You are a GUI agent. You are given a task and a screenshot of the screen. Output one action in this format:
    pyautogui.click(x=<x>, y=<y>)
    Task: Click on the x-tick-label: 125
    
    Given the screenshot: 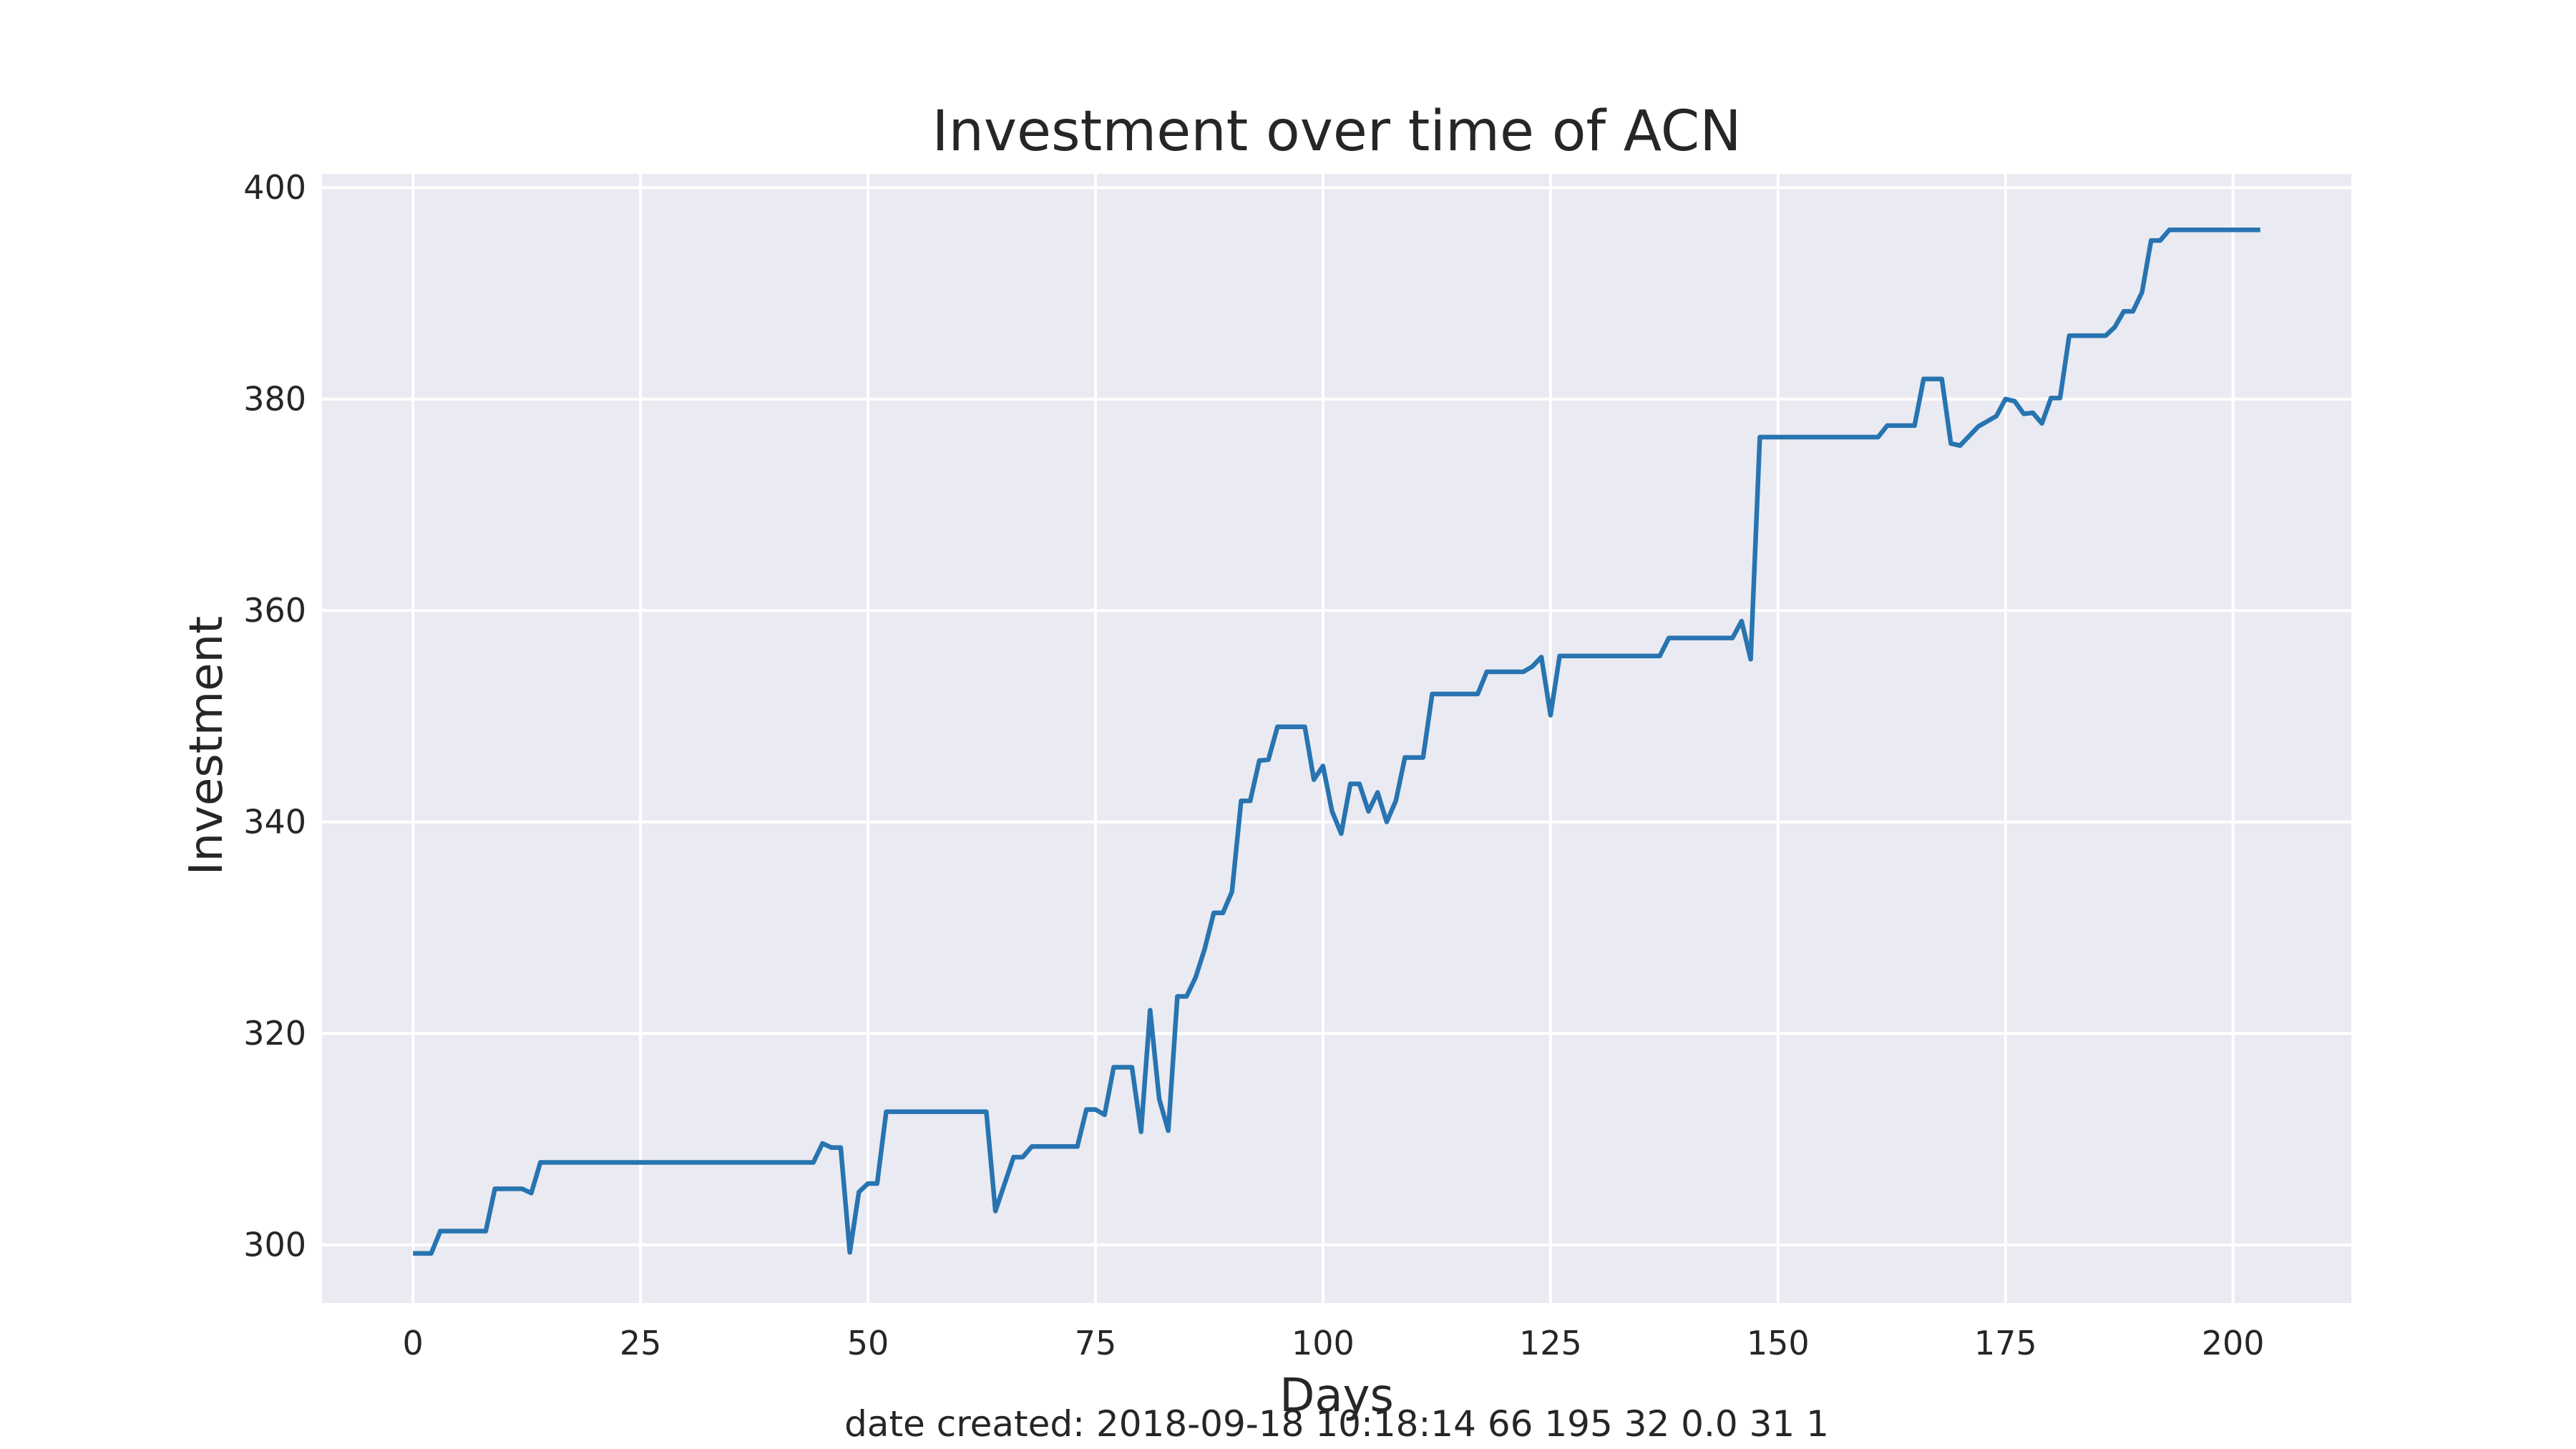 What is the action you would take?
    pyautogui.click(x=1550, y=1343)
    